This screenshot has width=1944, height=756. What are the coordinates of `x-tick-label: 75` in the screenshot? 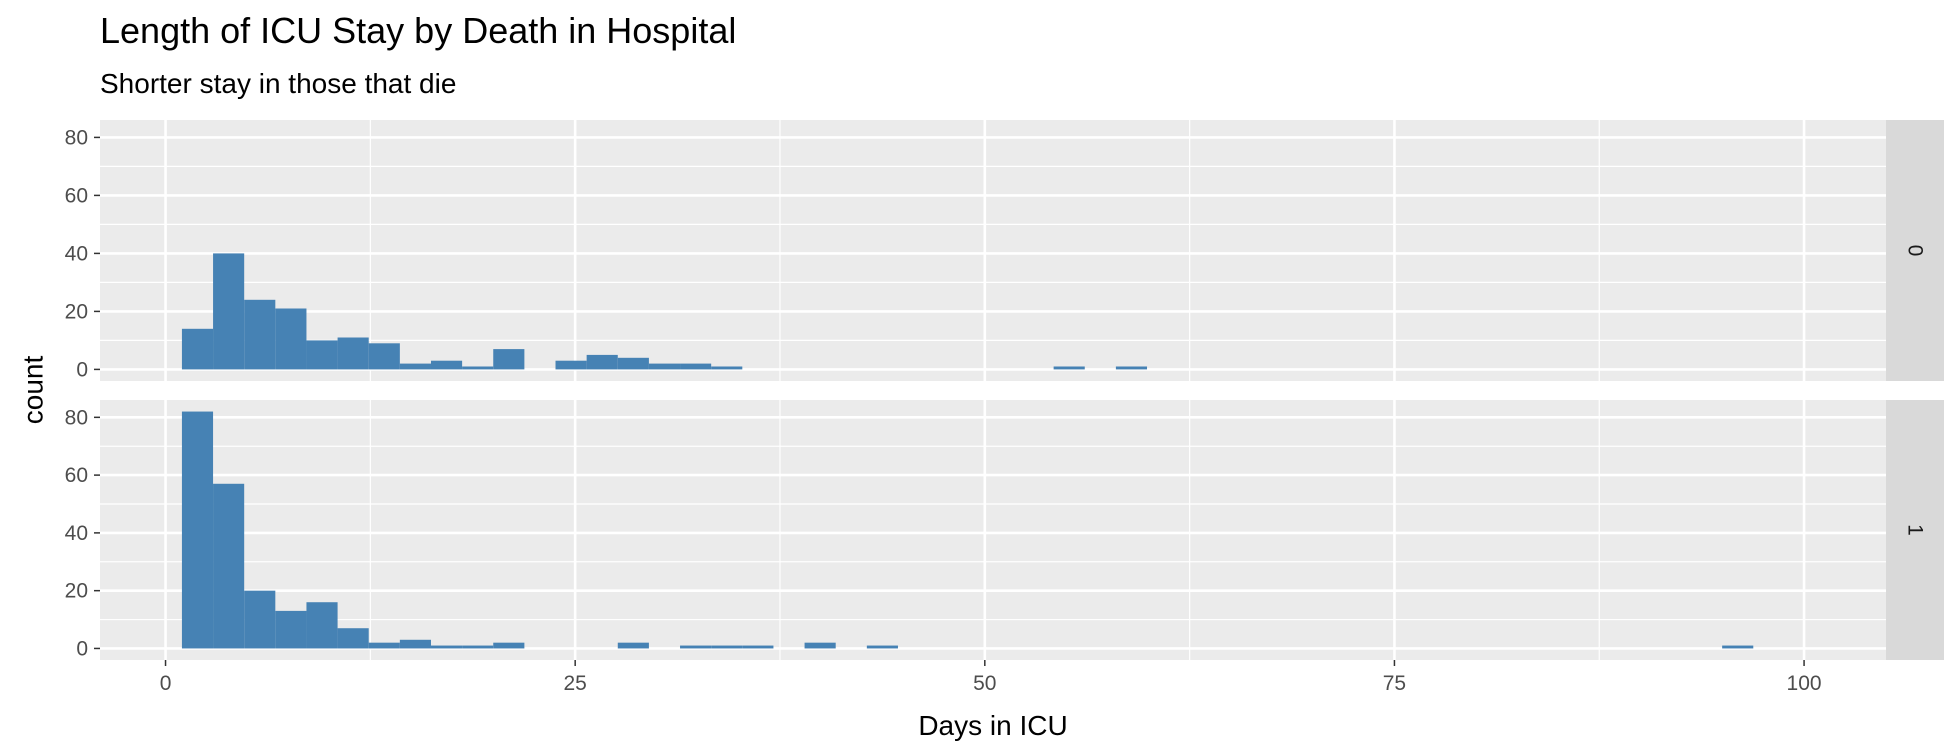 It's located at (1394, 683).